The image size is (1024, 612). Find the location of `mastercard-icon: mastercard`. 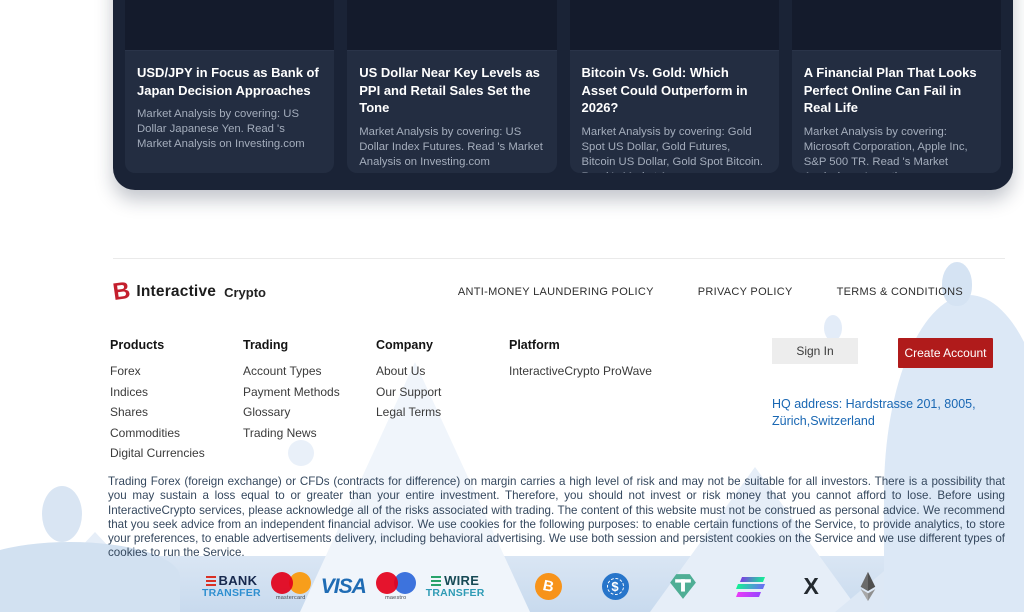

mastercard-icon: mastercard is located at coordinates (290, 586).